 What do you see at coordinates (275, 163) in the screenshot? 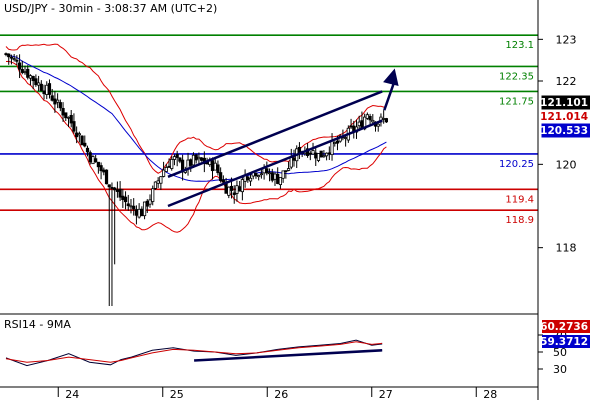
I see `channel-line` at bounding box center [275, 163].